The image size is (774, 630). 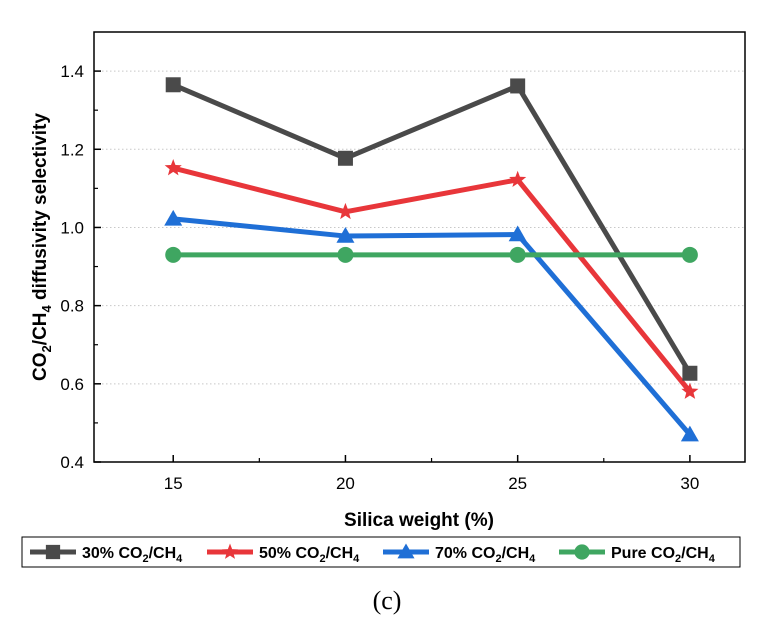 I want to click on legend-item: 70% CO2/CH4, so click(x=459, y=554).